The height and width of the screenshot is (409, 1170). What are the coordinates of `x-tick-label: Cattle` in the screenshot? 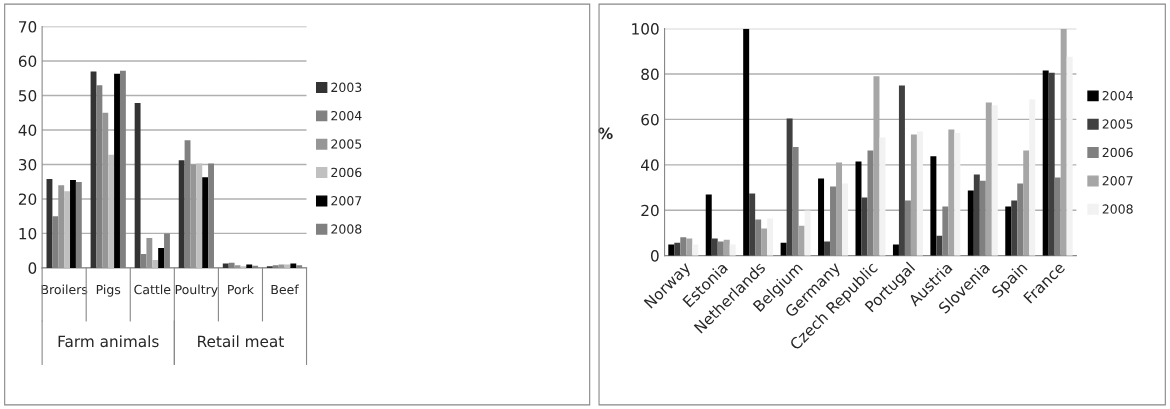 It's located at (152, 289).